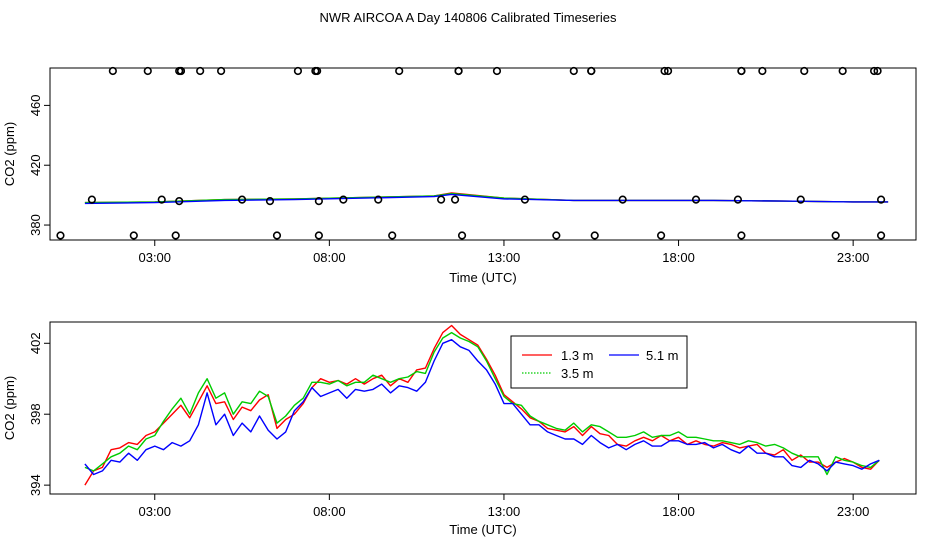  I want to click on y-tick-label: 380, so click(35, 225).